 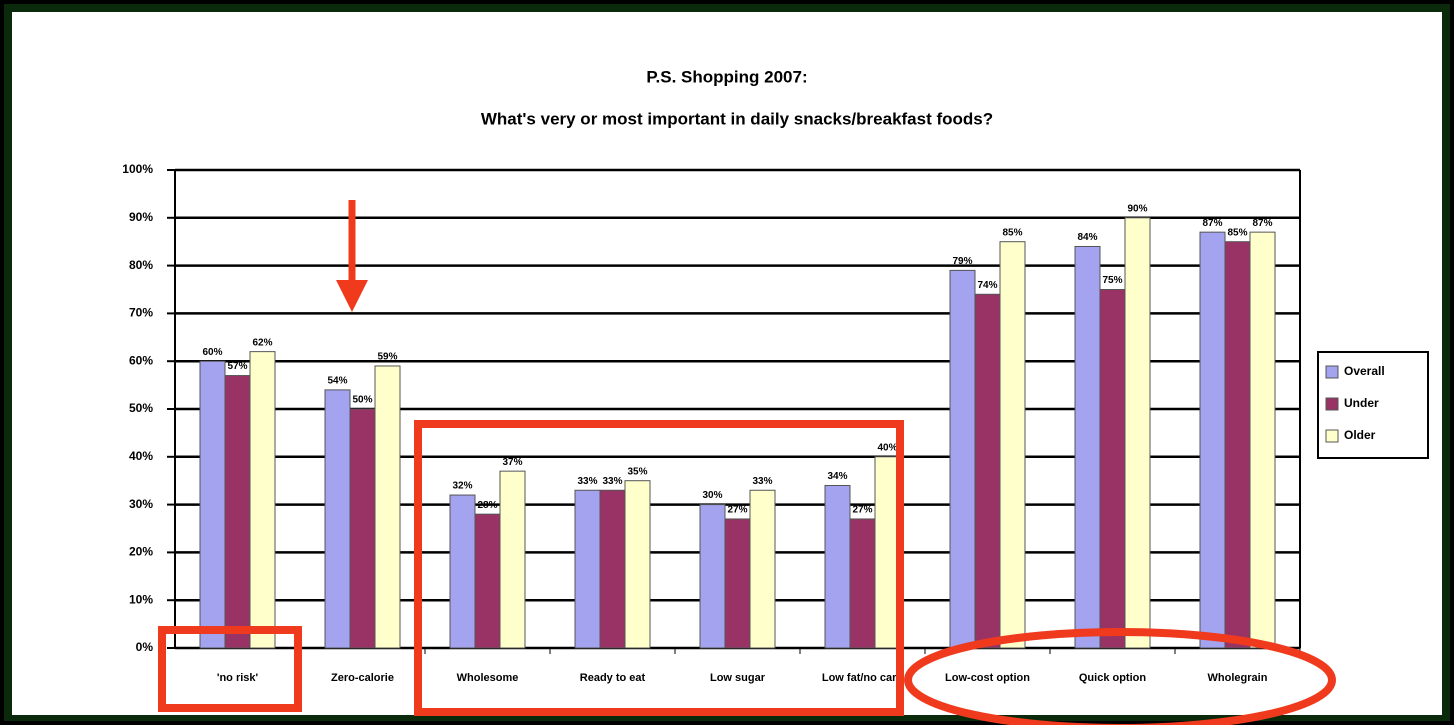 I want to click on legend-label: Overall, so click(x=1364, y=371).